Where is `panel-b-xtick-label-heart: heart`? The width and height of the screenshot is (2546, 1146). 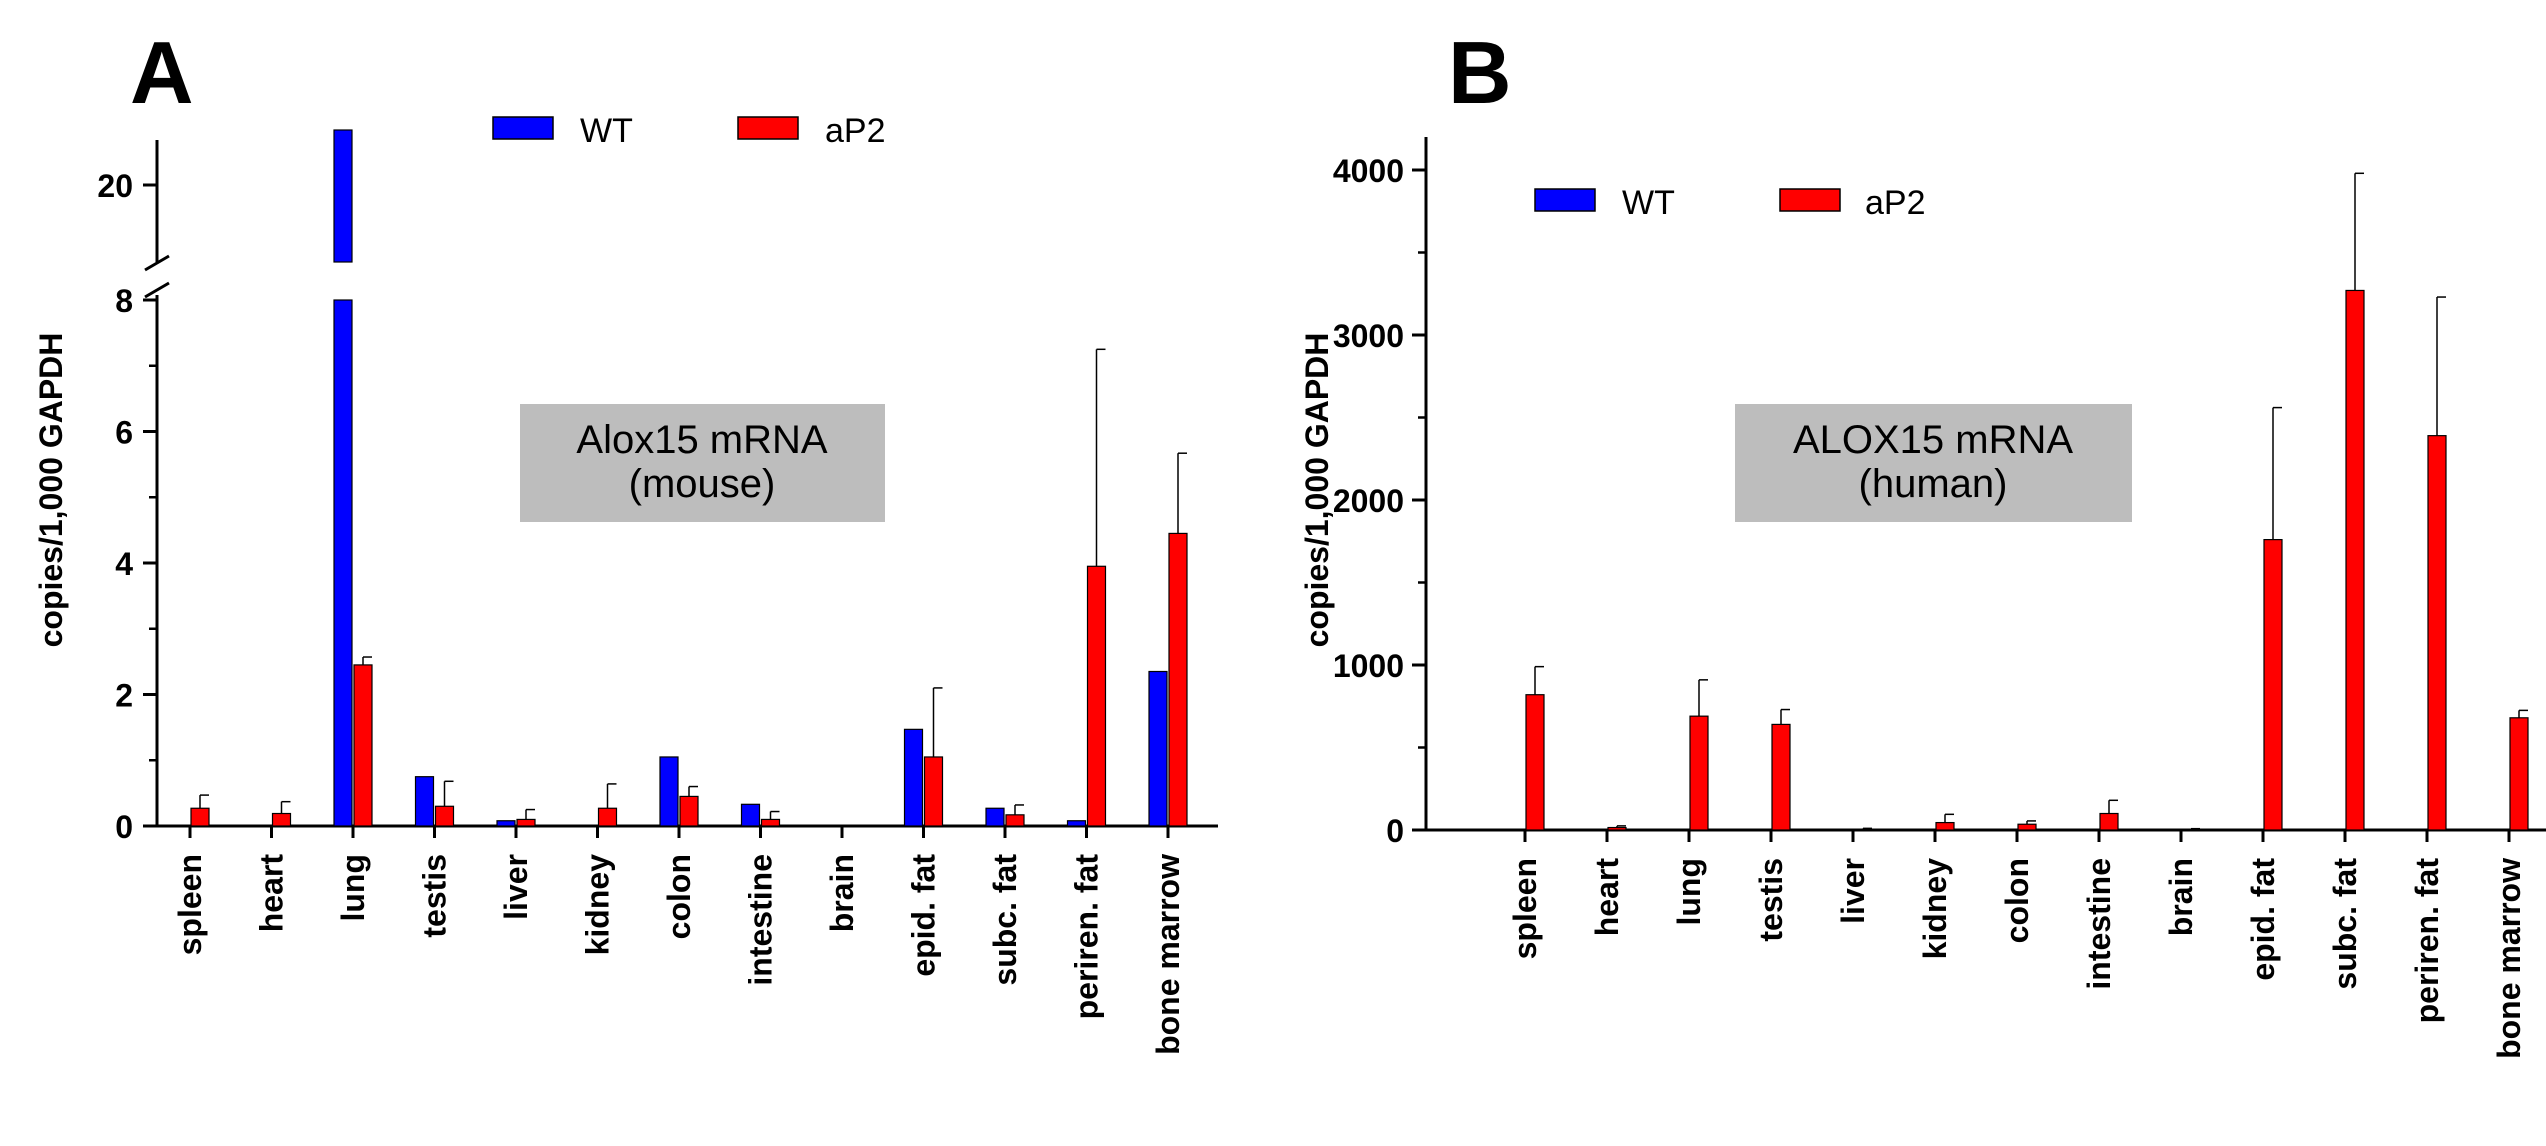
panel-b-xtick-label-heart: heart is located at coordinates (1607, 897).